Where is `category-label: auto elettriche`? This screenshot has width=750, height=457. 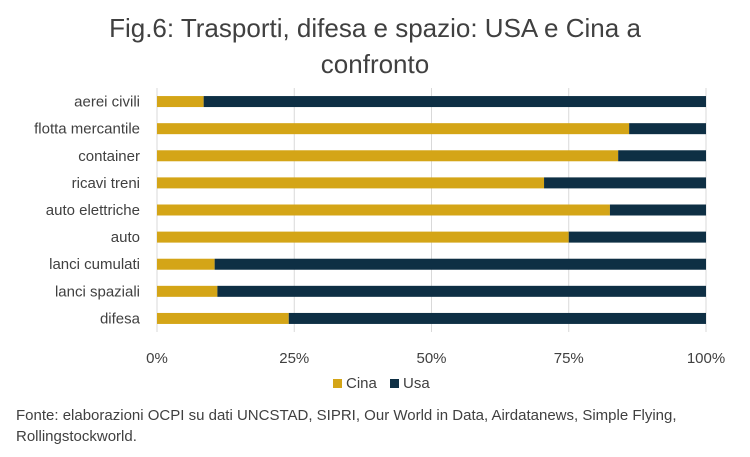 category-label: auto elettriche is located at coordinates (93, 210).